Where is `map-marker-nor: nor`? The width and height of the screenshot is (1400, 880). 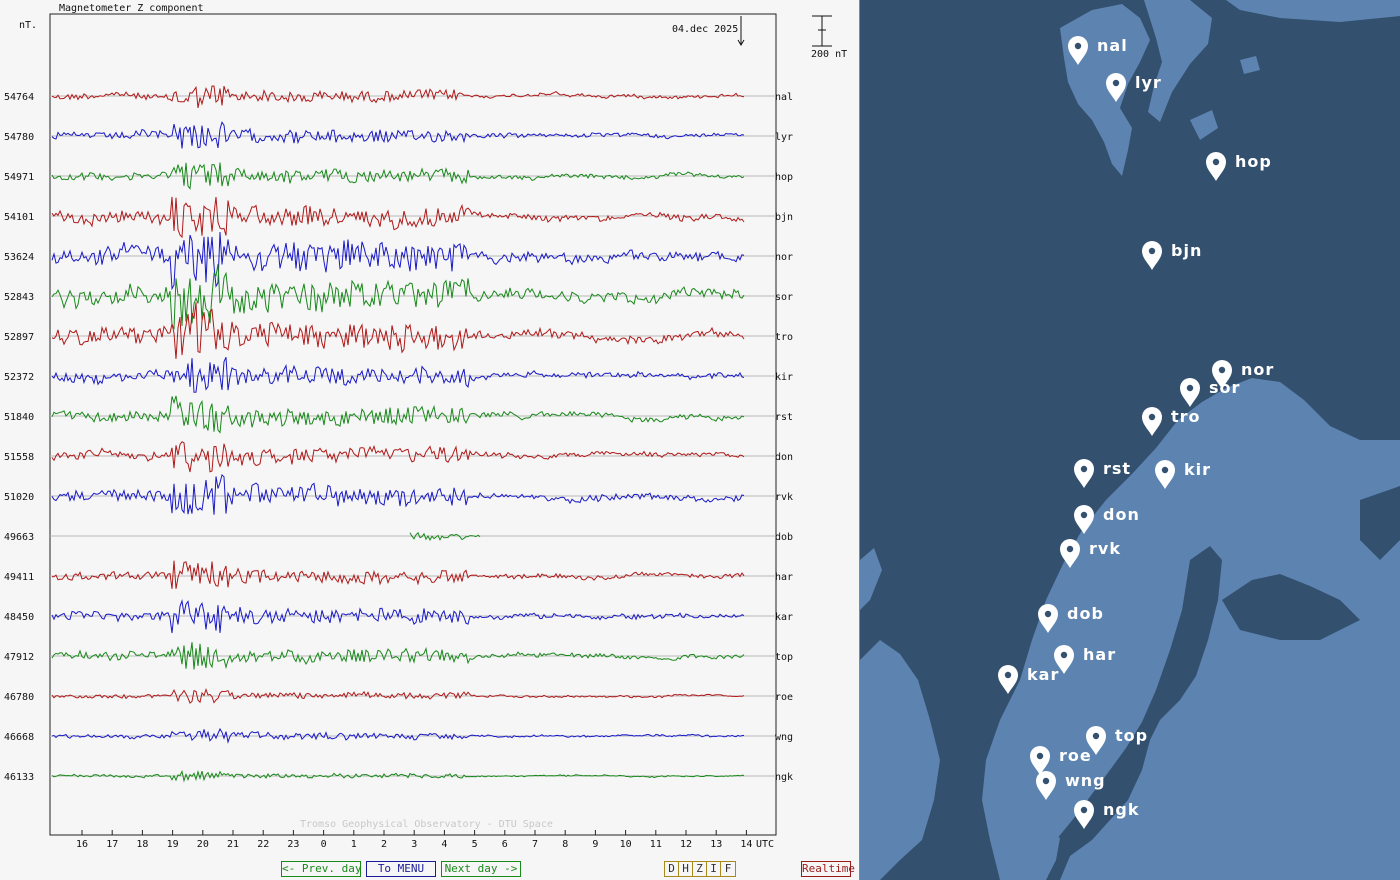 map-marker-nor: nor is located at coordinates (1243, 374).